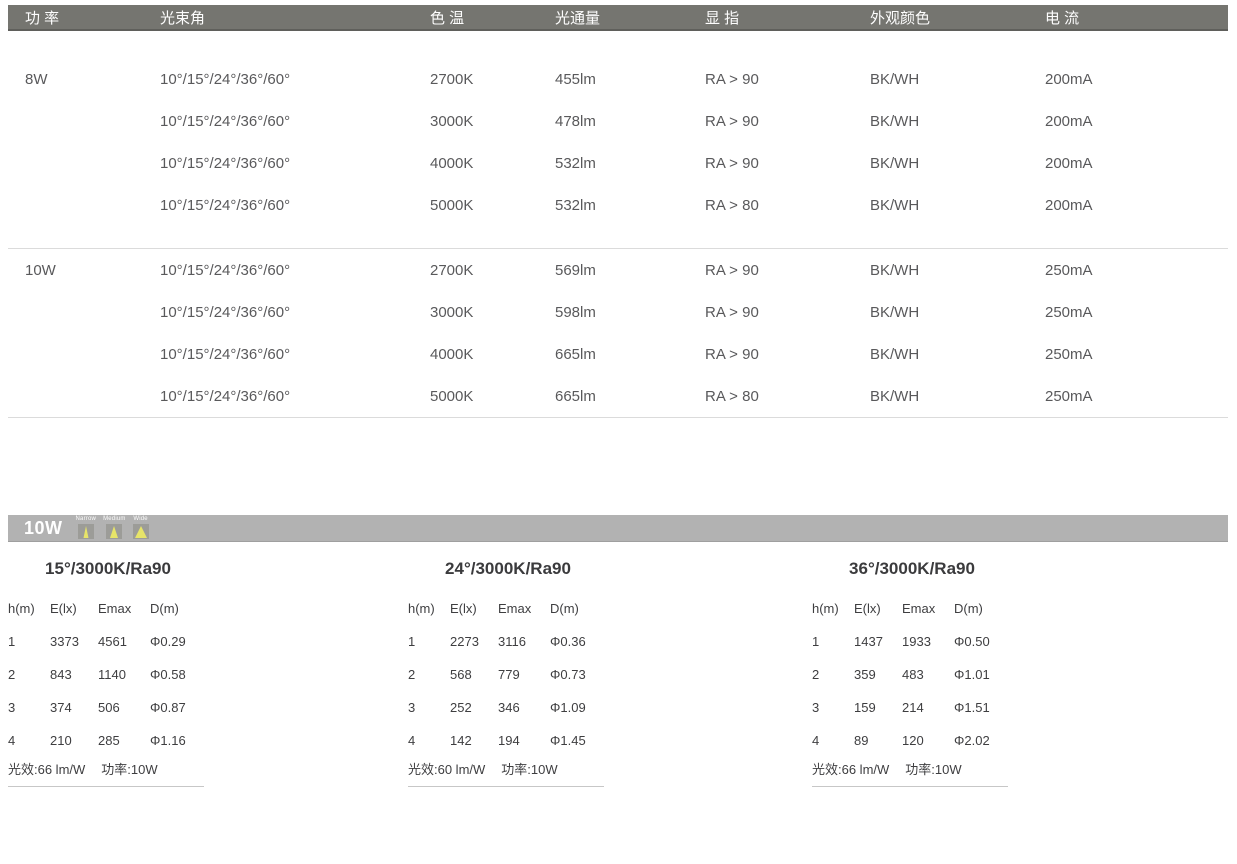 This screenshot has width=1237, height=864. What do you see at coordinates (61, 674) in the screenshot?
I see `photometry-cell: 843` at bounding box center [61, 674].